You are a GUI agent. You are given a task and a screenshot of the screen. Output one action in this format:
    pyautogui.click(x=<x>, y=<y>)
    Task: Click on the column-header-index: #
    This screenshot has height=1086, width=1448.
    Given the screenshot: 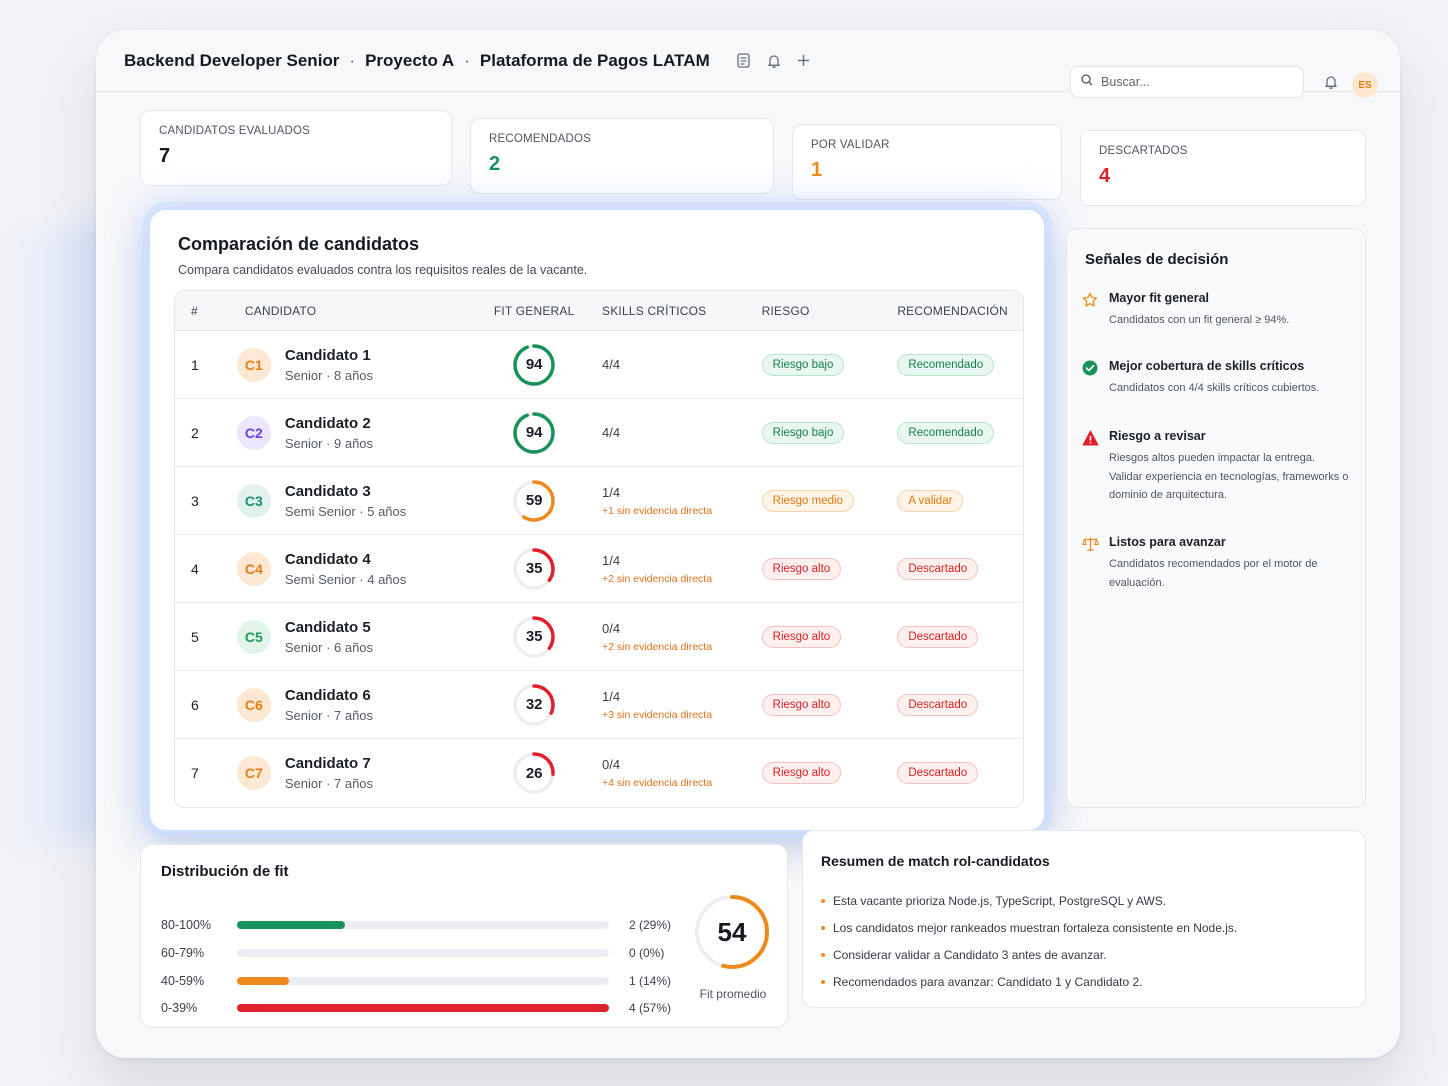 What is the action you would take?
    pyautogui.click(x=194, y=310)
    